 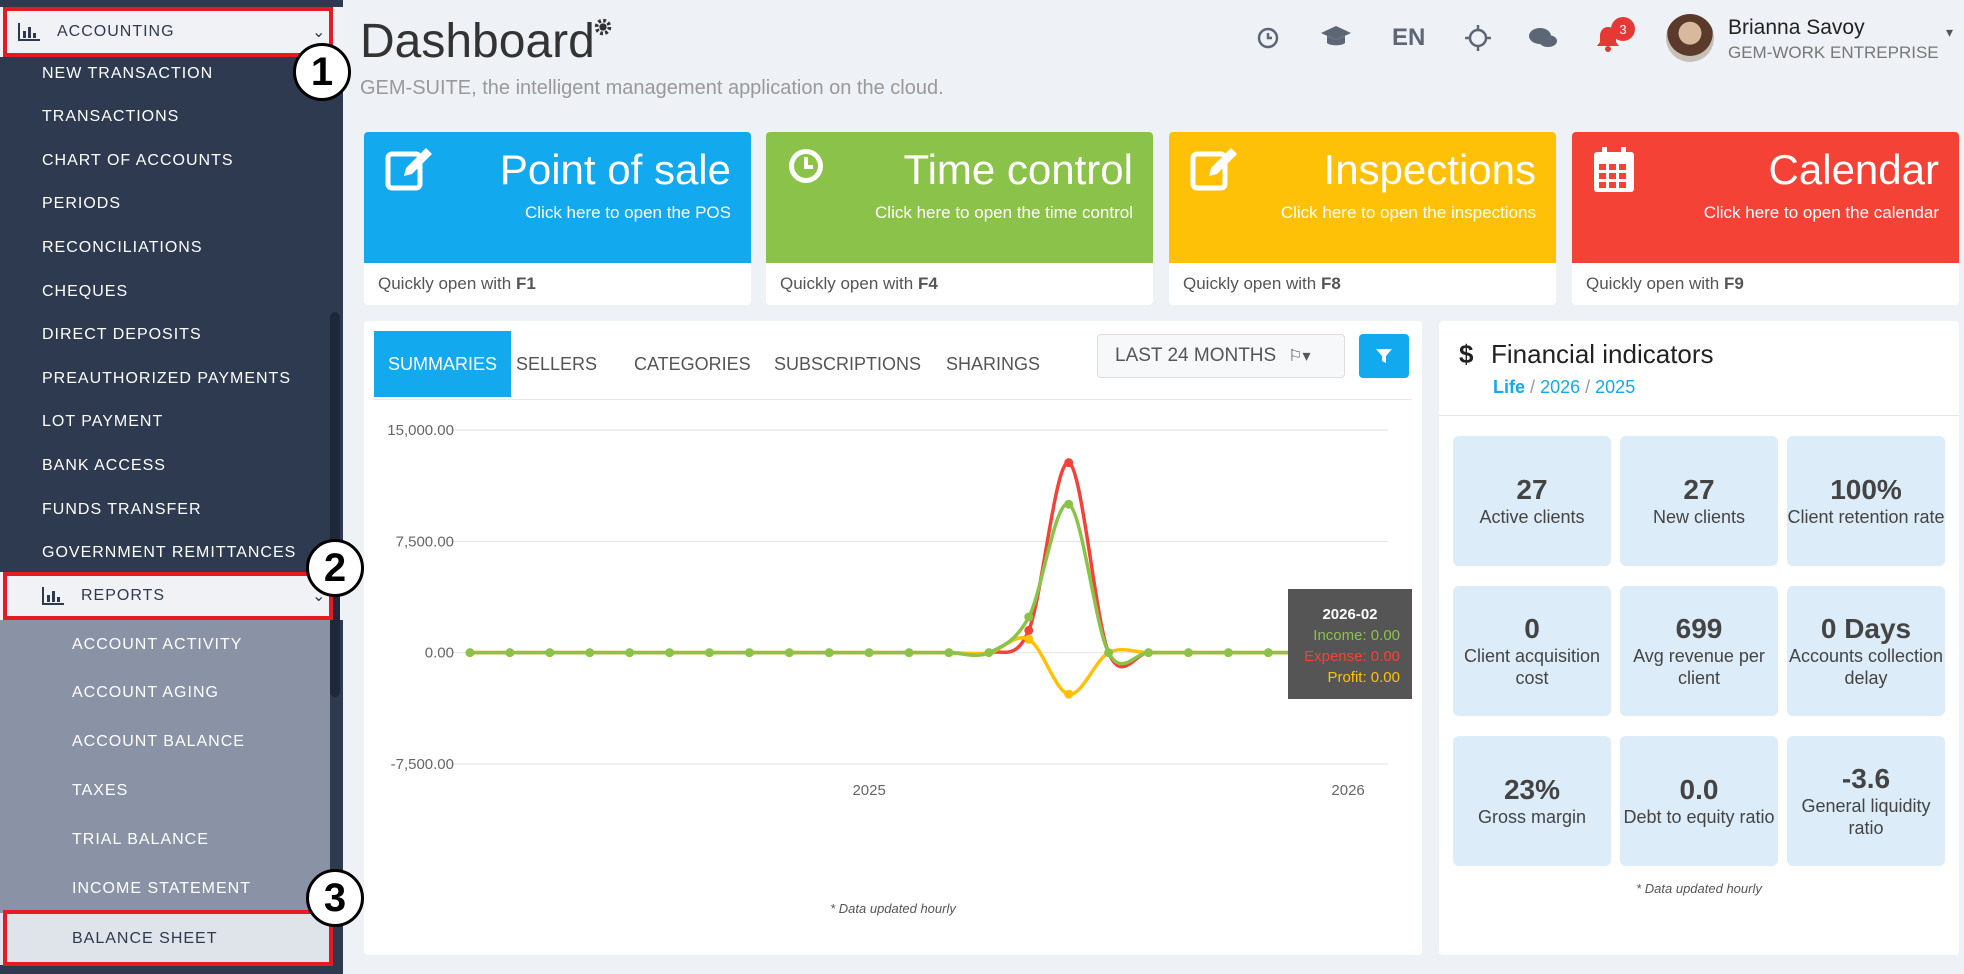 I want to click on sidebar-item: RECONCILIATIONS, so click(x=171, y=247).